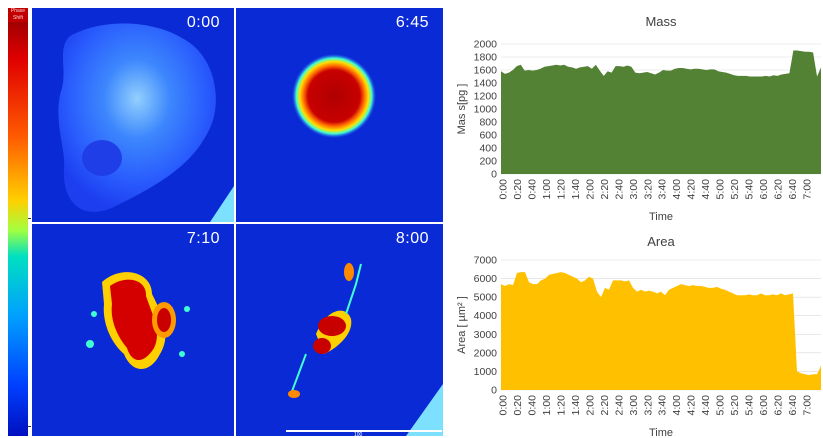  What do you see at coordinates (661, 21) in the screenshot?
I see `chart-title: Mass` at bounding box center [661, 21].